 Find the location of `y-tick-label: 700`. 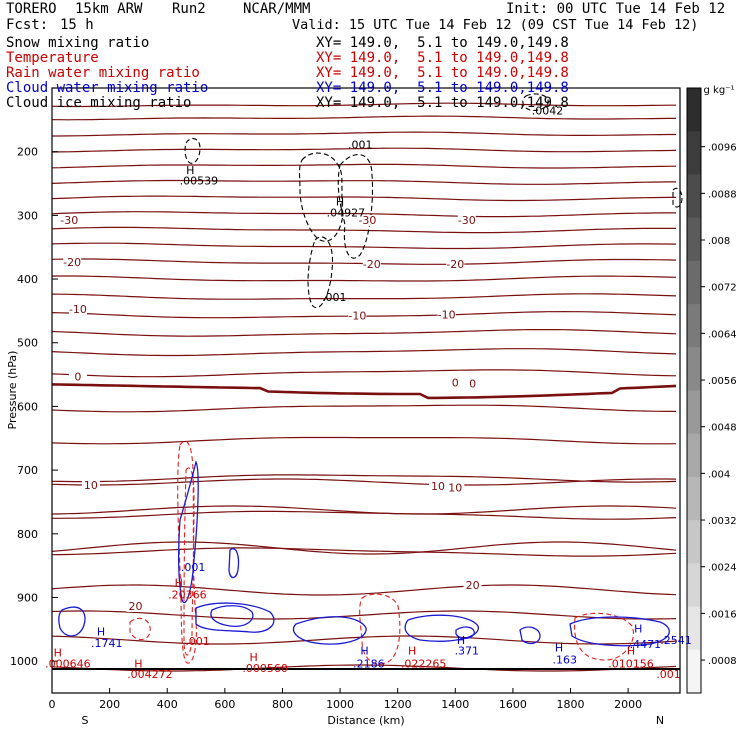

y-tick-label: 700 is located at coordinates (27, 470).